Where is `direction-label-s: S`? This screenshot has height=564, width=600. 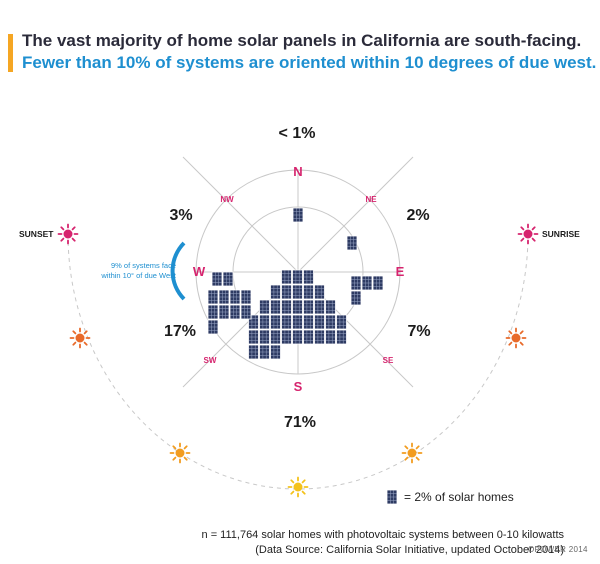 direction-label-s: S is located at coordinates (298, 386).